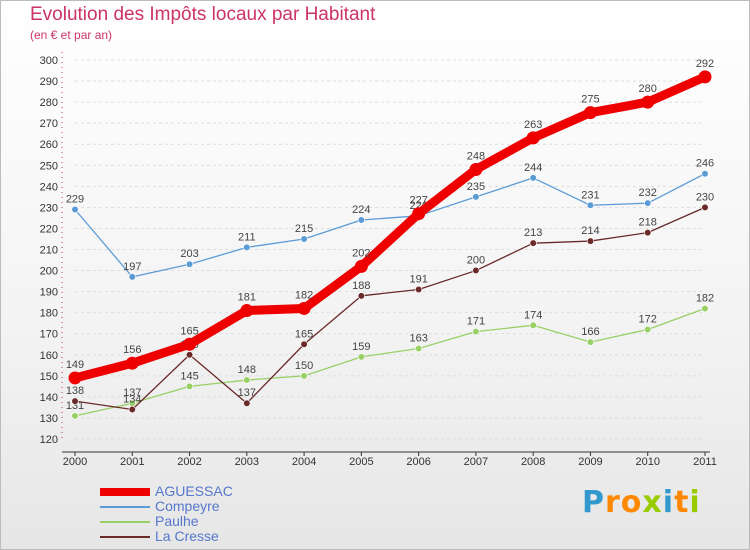  I want to click on logo-letter: x, so click(652, 502).